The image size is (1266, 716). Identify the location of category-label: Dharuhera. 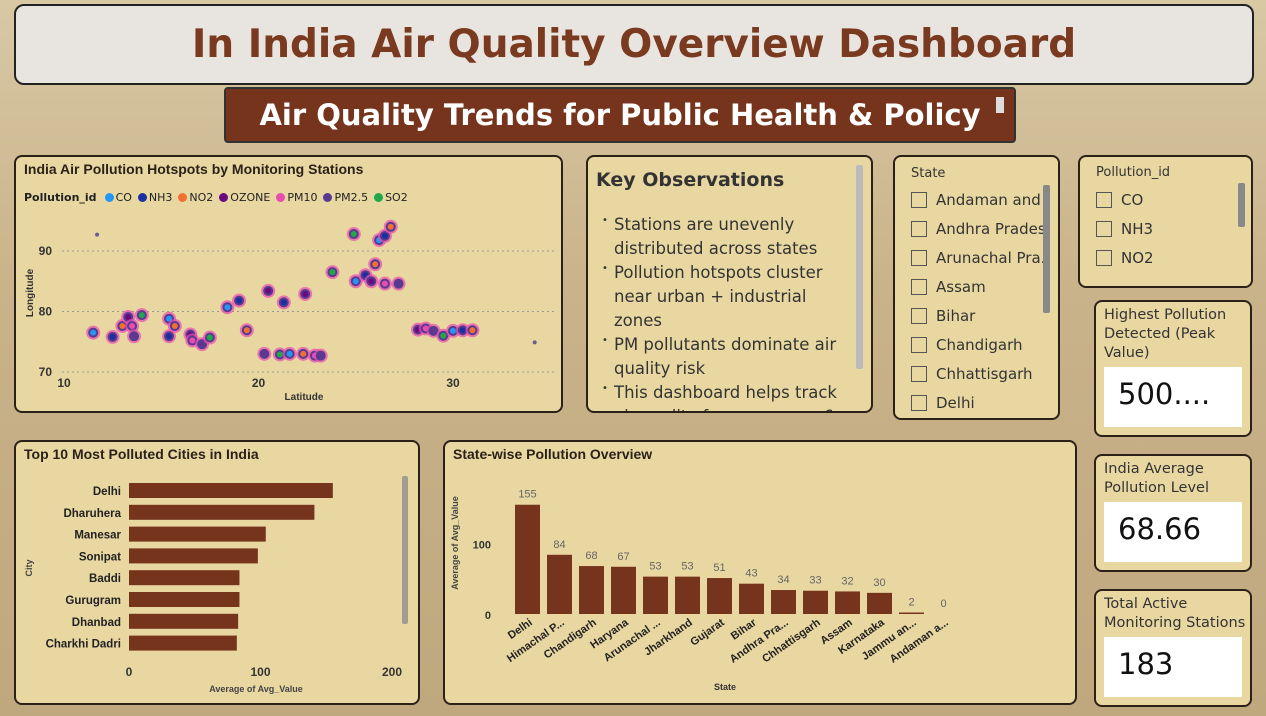
(92, 514).